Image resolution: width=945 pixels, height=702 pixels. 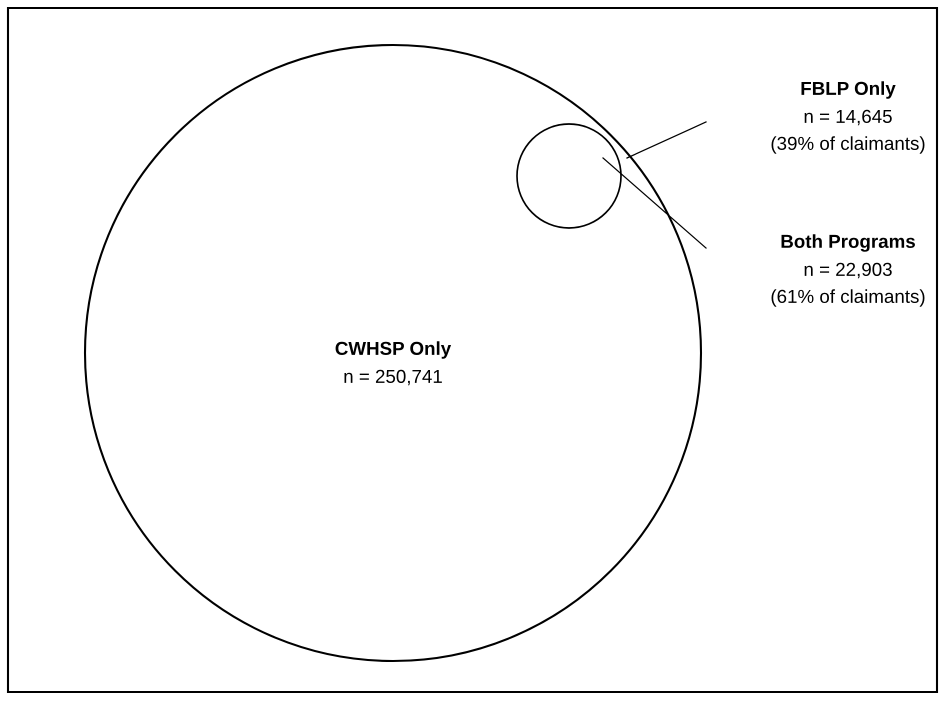 What do you see at coordinates (849, 90) in the screenshot?
I see `category-label: FBLP Only` at bounding box center [849, 90].